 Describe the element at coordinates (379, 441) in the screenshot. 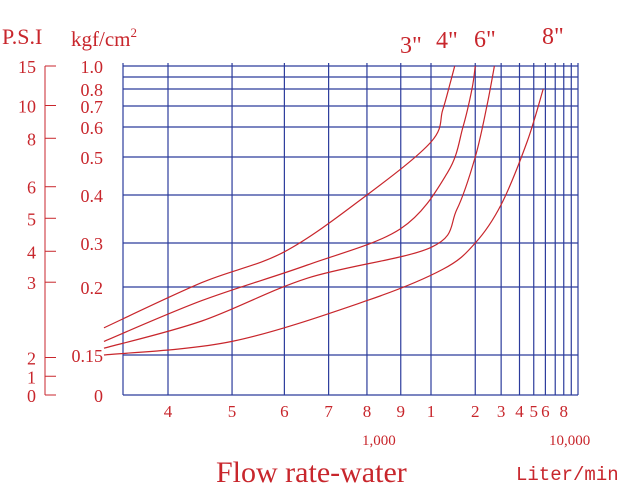

I see `x-decade-label-1000: 1,000` at that location.